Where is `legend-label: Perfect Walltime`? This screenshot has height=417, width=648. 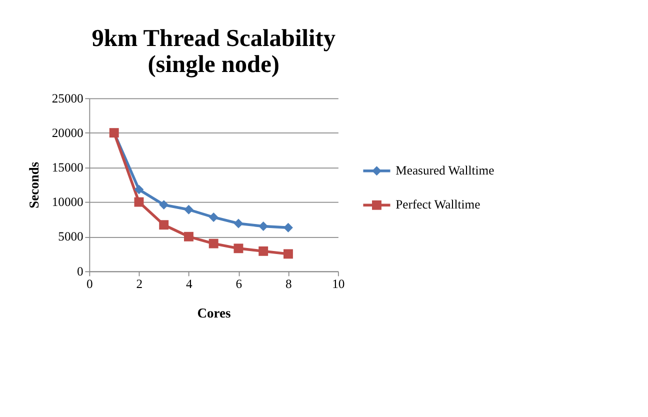
legend-label: Perfect Walltime is located at coordinates (438, 205).